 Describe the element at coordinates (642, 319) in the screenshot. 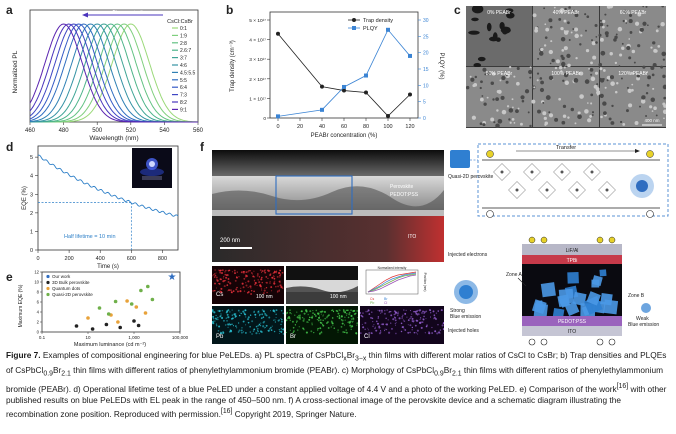

I see `weak-label: Weak` at that location.